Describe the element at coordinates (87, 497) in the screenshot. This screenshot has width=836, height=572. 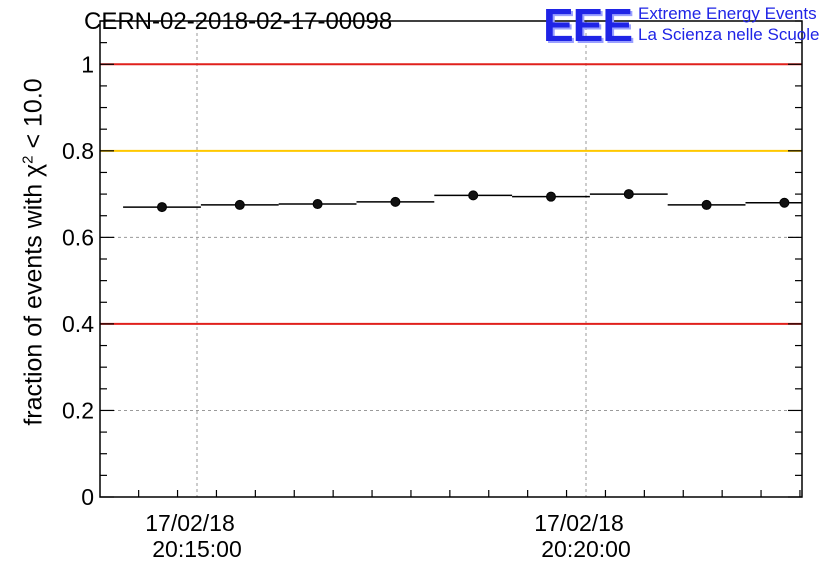
I see `y-tick-label: 0` at that location.